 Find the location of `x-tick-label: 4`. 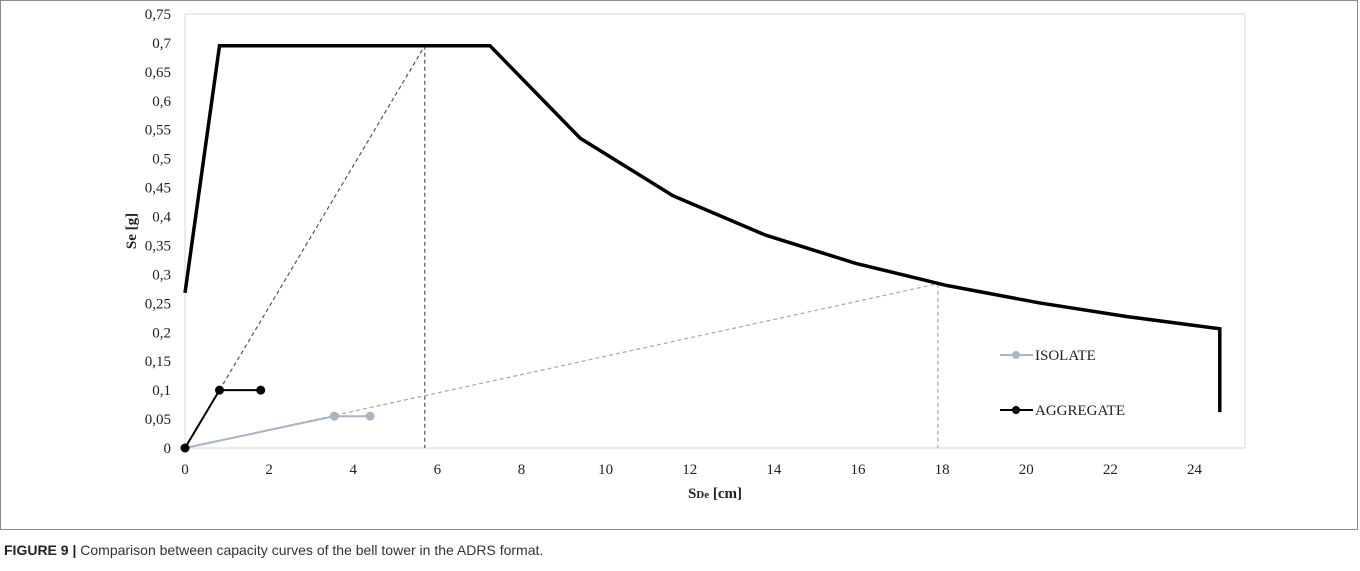

x-tick-label: 4 is located at coordinates (354, 470).